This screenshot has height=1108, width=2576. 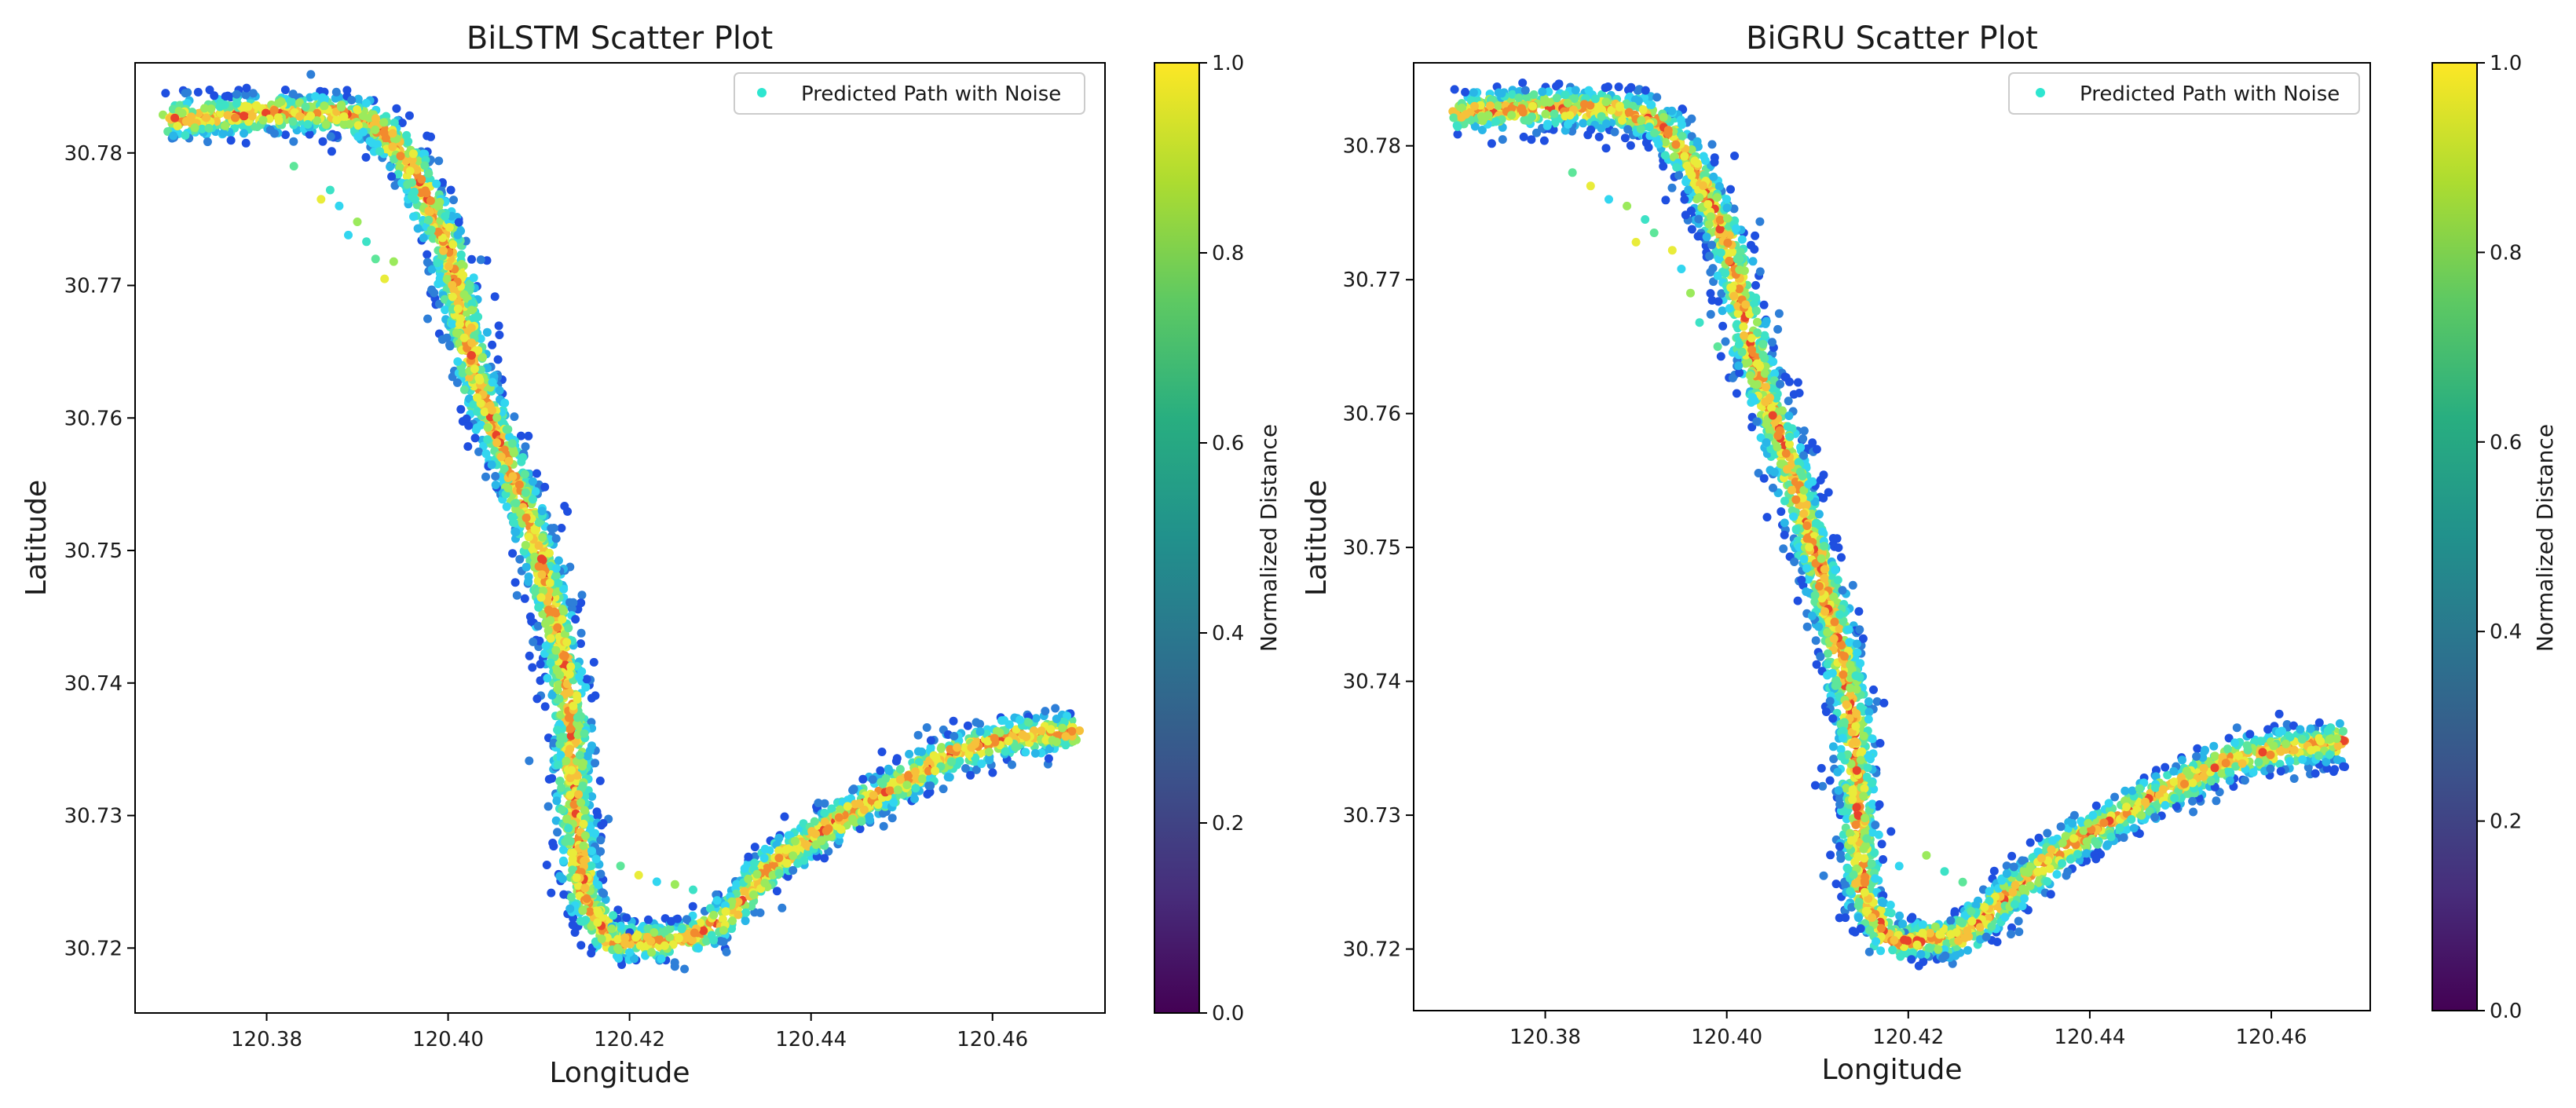 What do you see at coordinates (992, 1039) in the screenshot?
I see `x-tick-label: 120.46` at bounding box center [992, 1039].